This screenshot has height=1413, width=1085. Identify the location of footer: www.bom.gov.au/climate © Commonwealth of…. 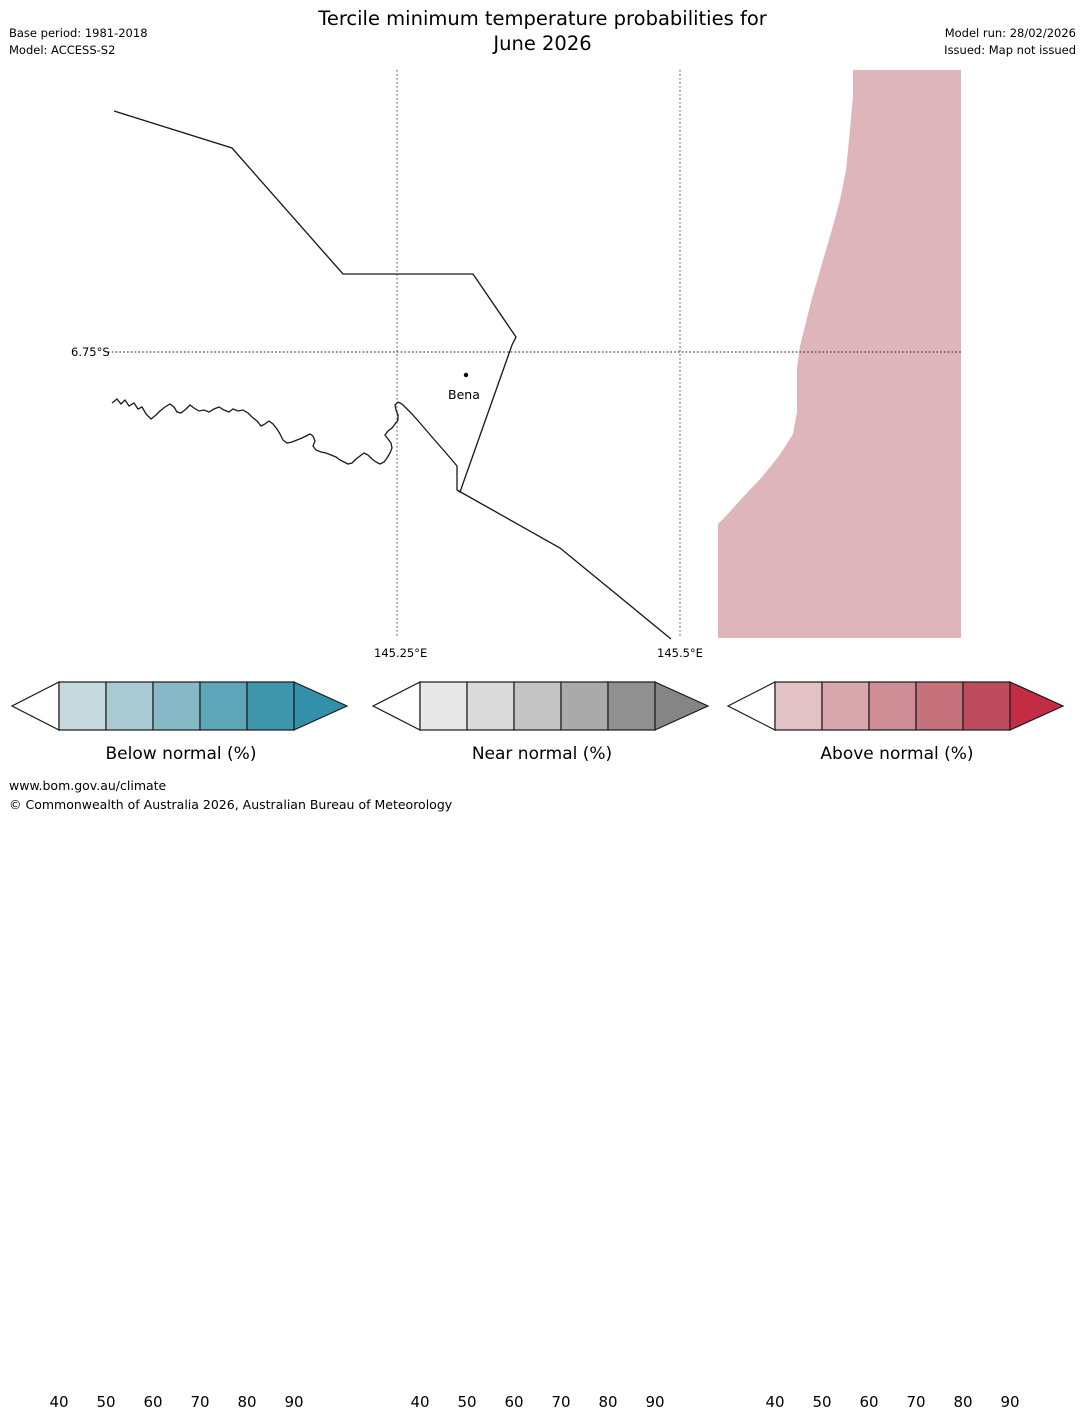
(230, 795).